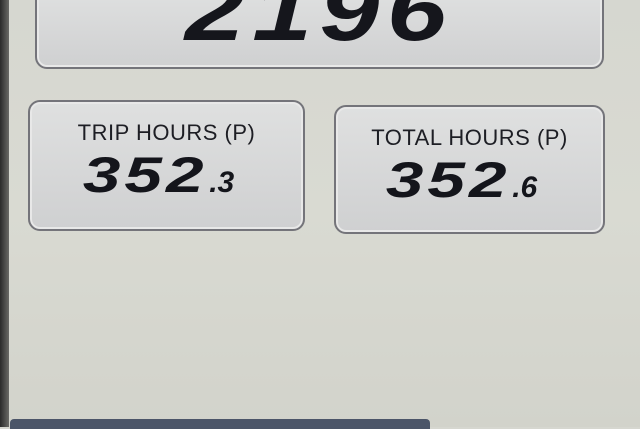 This screenshot has height=429, width=640. I want to click on value-decimal: .6, so click(525, 187).